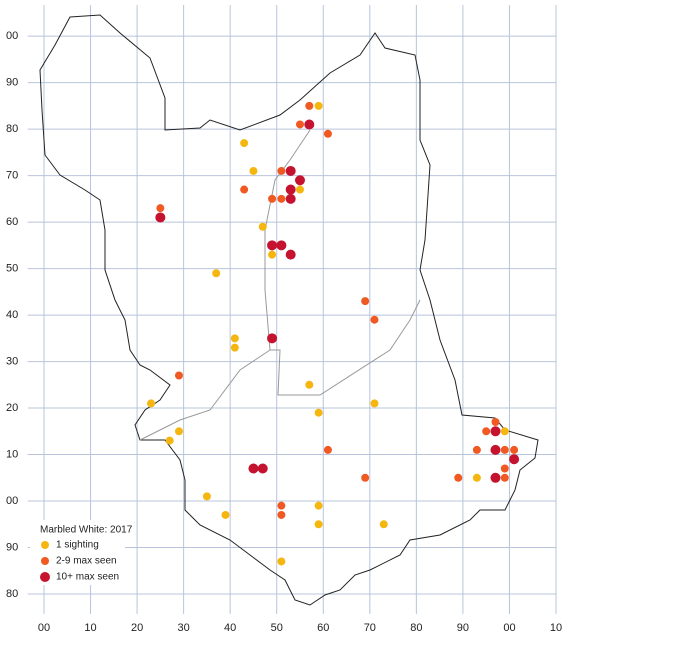 Image resolution: width=696 pixels, height=647 pixels. I want to click on x-tick-label: 80, so click(416, 628).